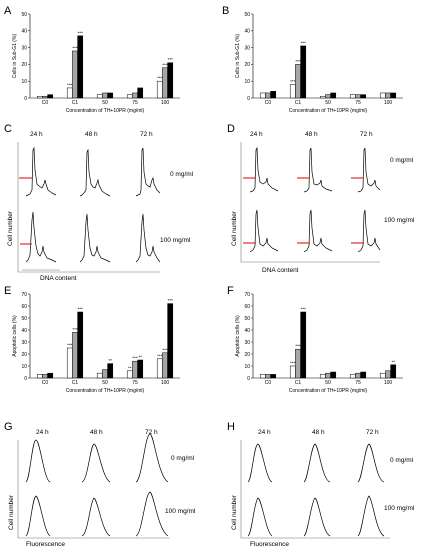 The image size is (424, 550). Describe the element at coordinates (311, 134) in the screenshot. I see `time-label: 48 h` at that location.